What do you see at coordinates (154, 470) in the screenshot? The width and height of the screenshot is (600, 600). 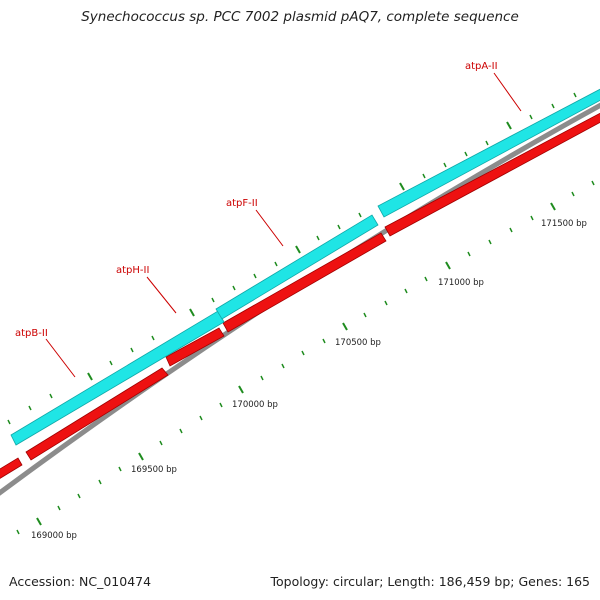 I see `ruler-label-169500: 169500 bp` at bounding box center [154, 470].